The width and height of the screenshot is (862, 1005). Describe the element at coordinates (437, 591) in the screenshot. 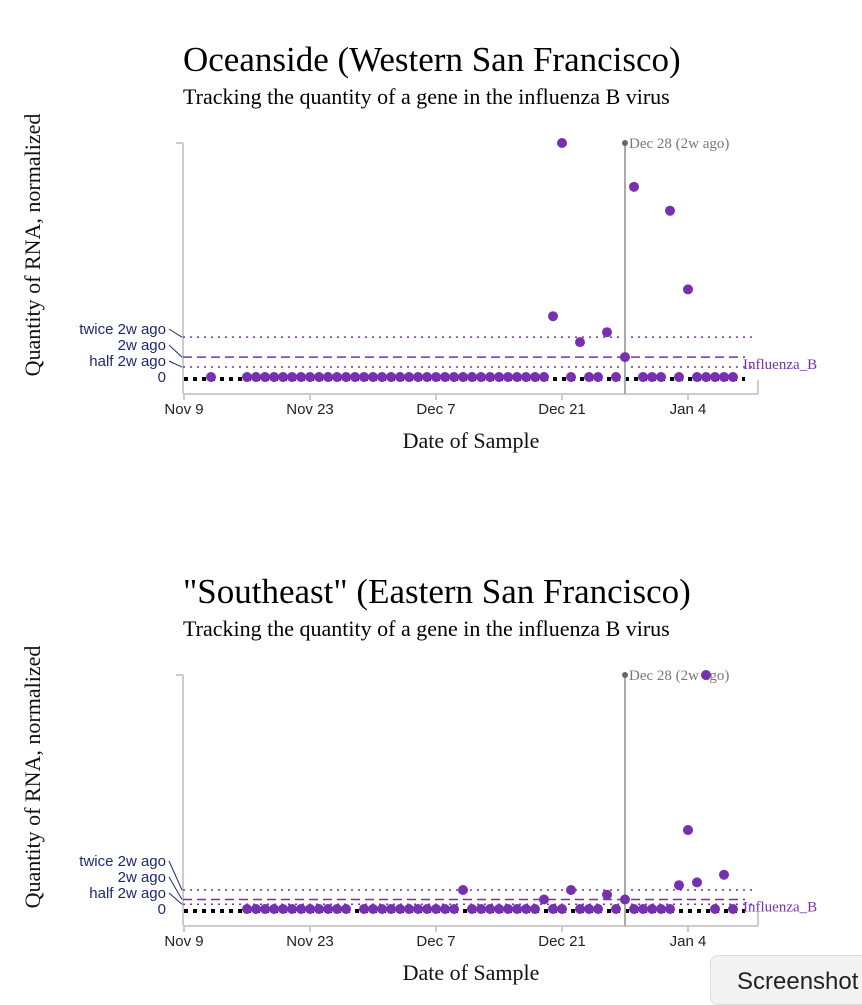

I see `chart-title: "Southeast" (Eastern San Francisco)` at that location.